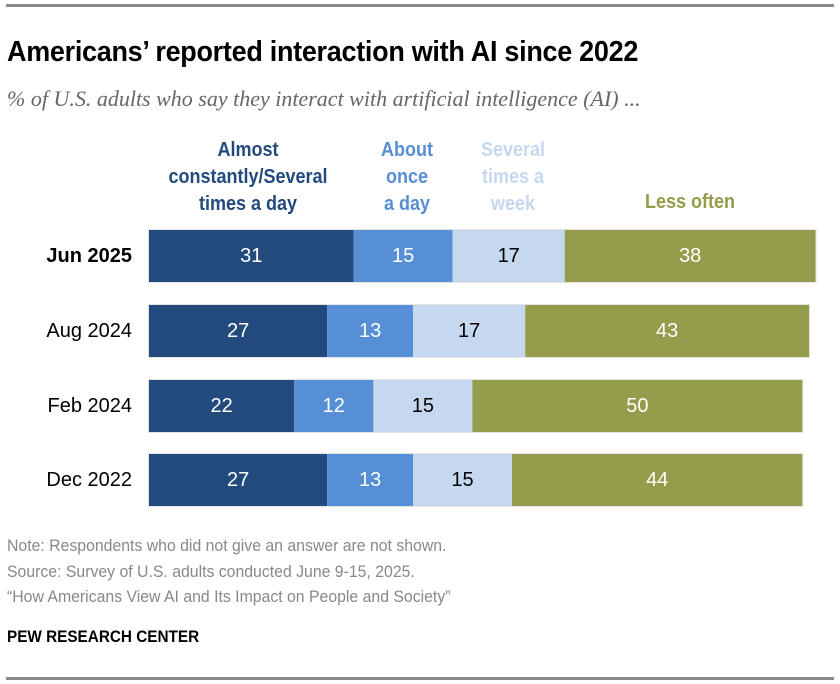  Describe the element at coordinates (103, 636) in the screenshot. I see `brand-logo-text: PEW RESEARCH CENTER` at that location.